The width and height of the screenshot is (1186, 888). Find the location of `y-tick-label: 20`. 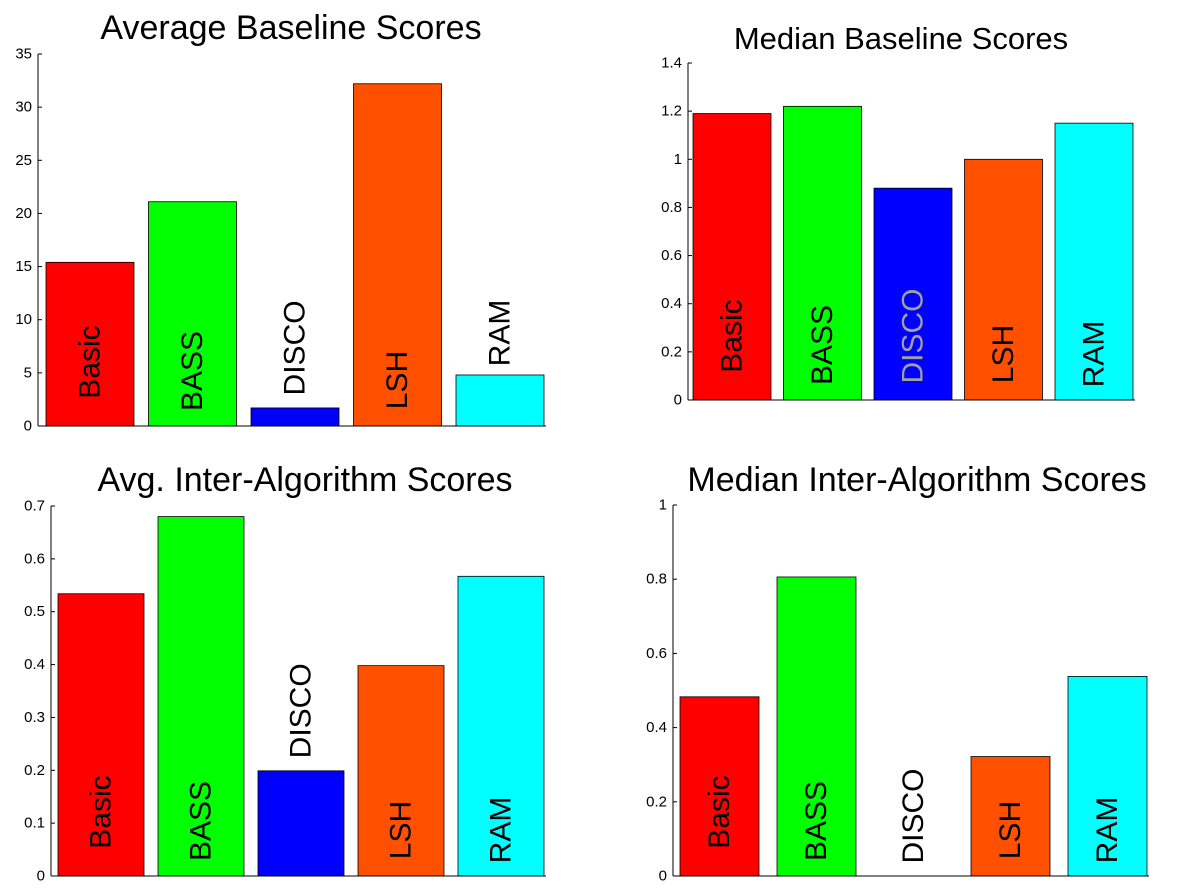

y-tick-label: 20 is located at coordinates (23, 213).